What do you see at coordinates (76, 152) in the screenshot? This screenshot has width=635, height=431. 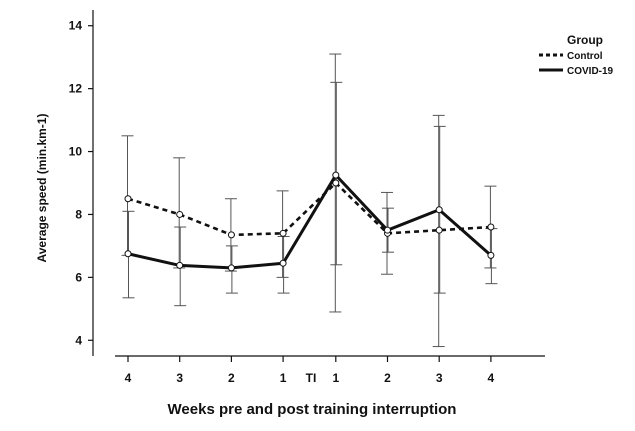 I see `y-tick-label: 10` at bounding box center [76, 152].